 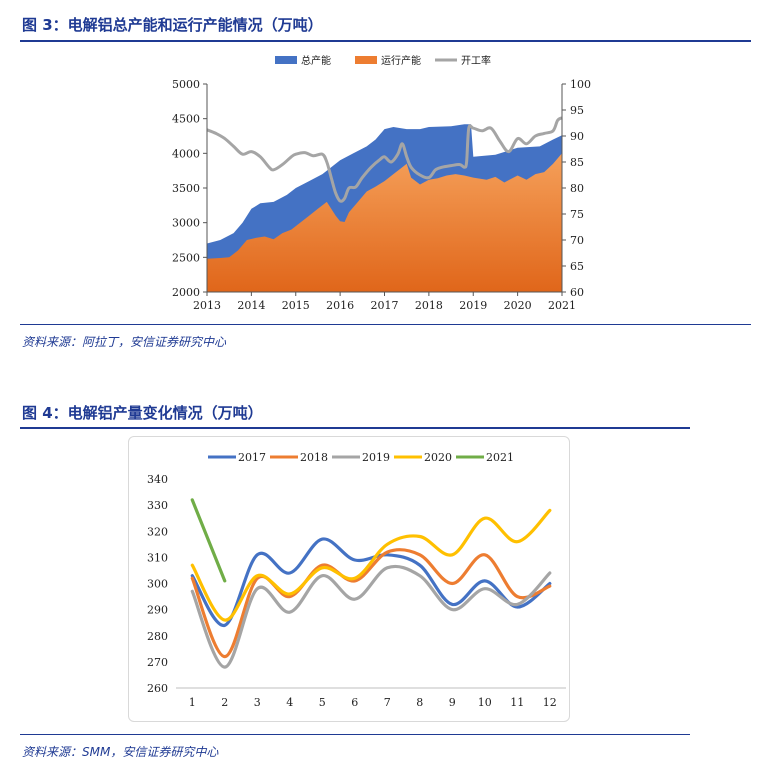 I want to click on y-tick-label: 3000, so click(x=186, y=223).